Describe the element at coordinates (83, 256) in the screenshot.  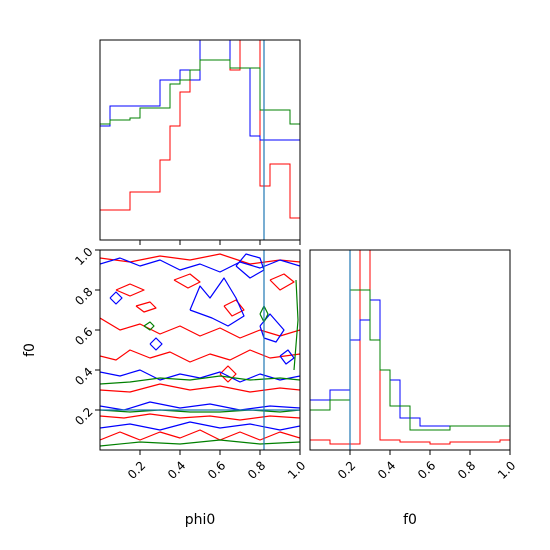
I see `contour-ytick-label: 1.0` at that location.